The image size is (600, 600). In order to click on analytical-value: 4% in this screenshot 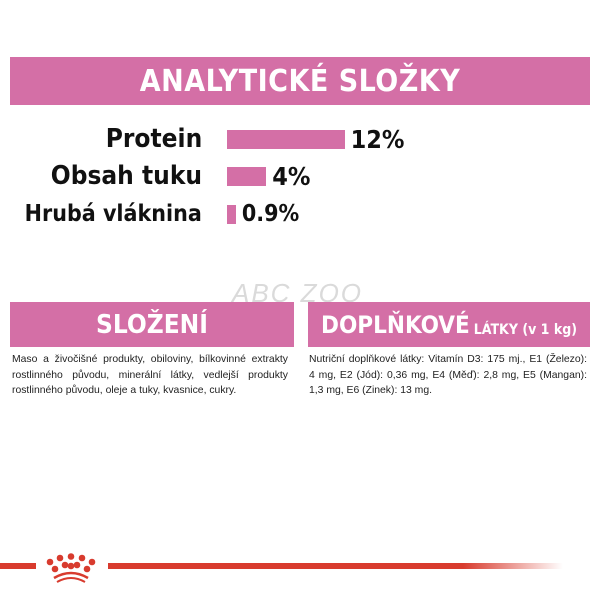, I will do `click(291, 176)`.